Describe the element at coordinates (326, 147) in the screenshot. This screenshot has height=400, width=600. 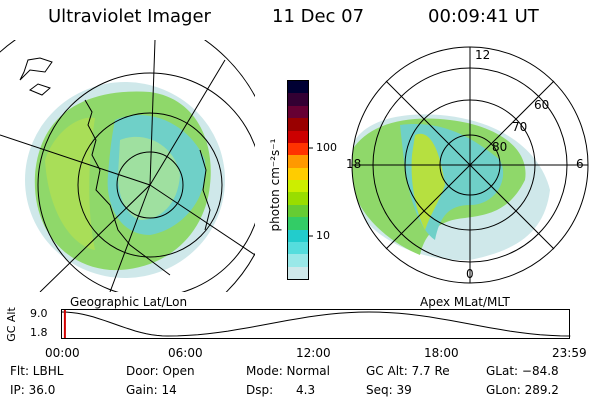
I see `colorbar-tick-100: 100` at that location.